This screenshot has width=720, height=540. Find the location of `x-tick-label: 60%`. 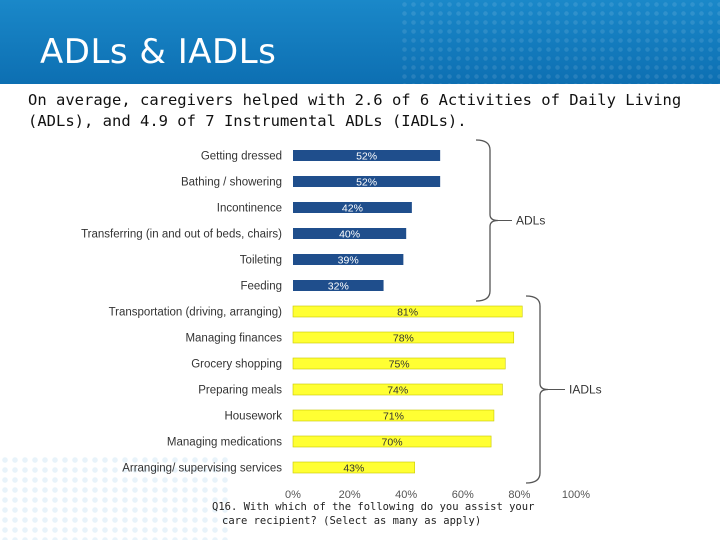

x-tick-label: 60% is located at coordinates (463, 495).